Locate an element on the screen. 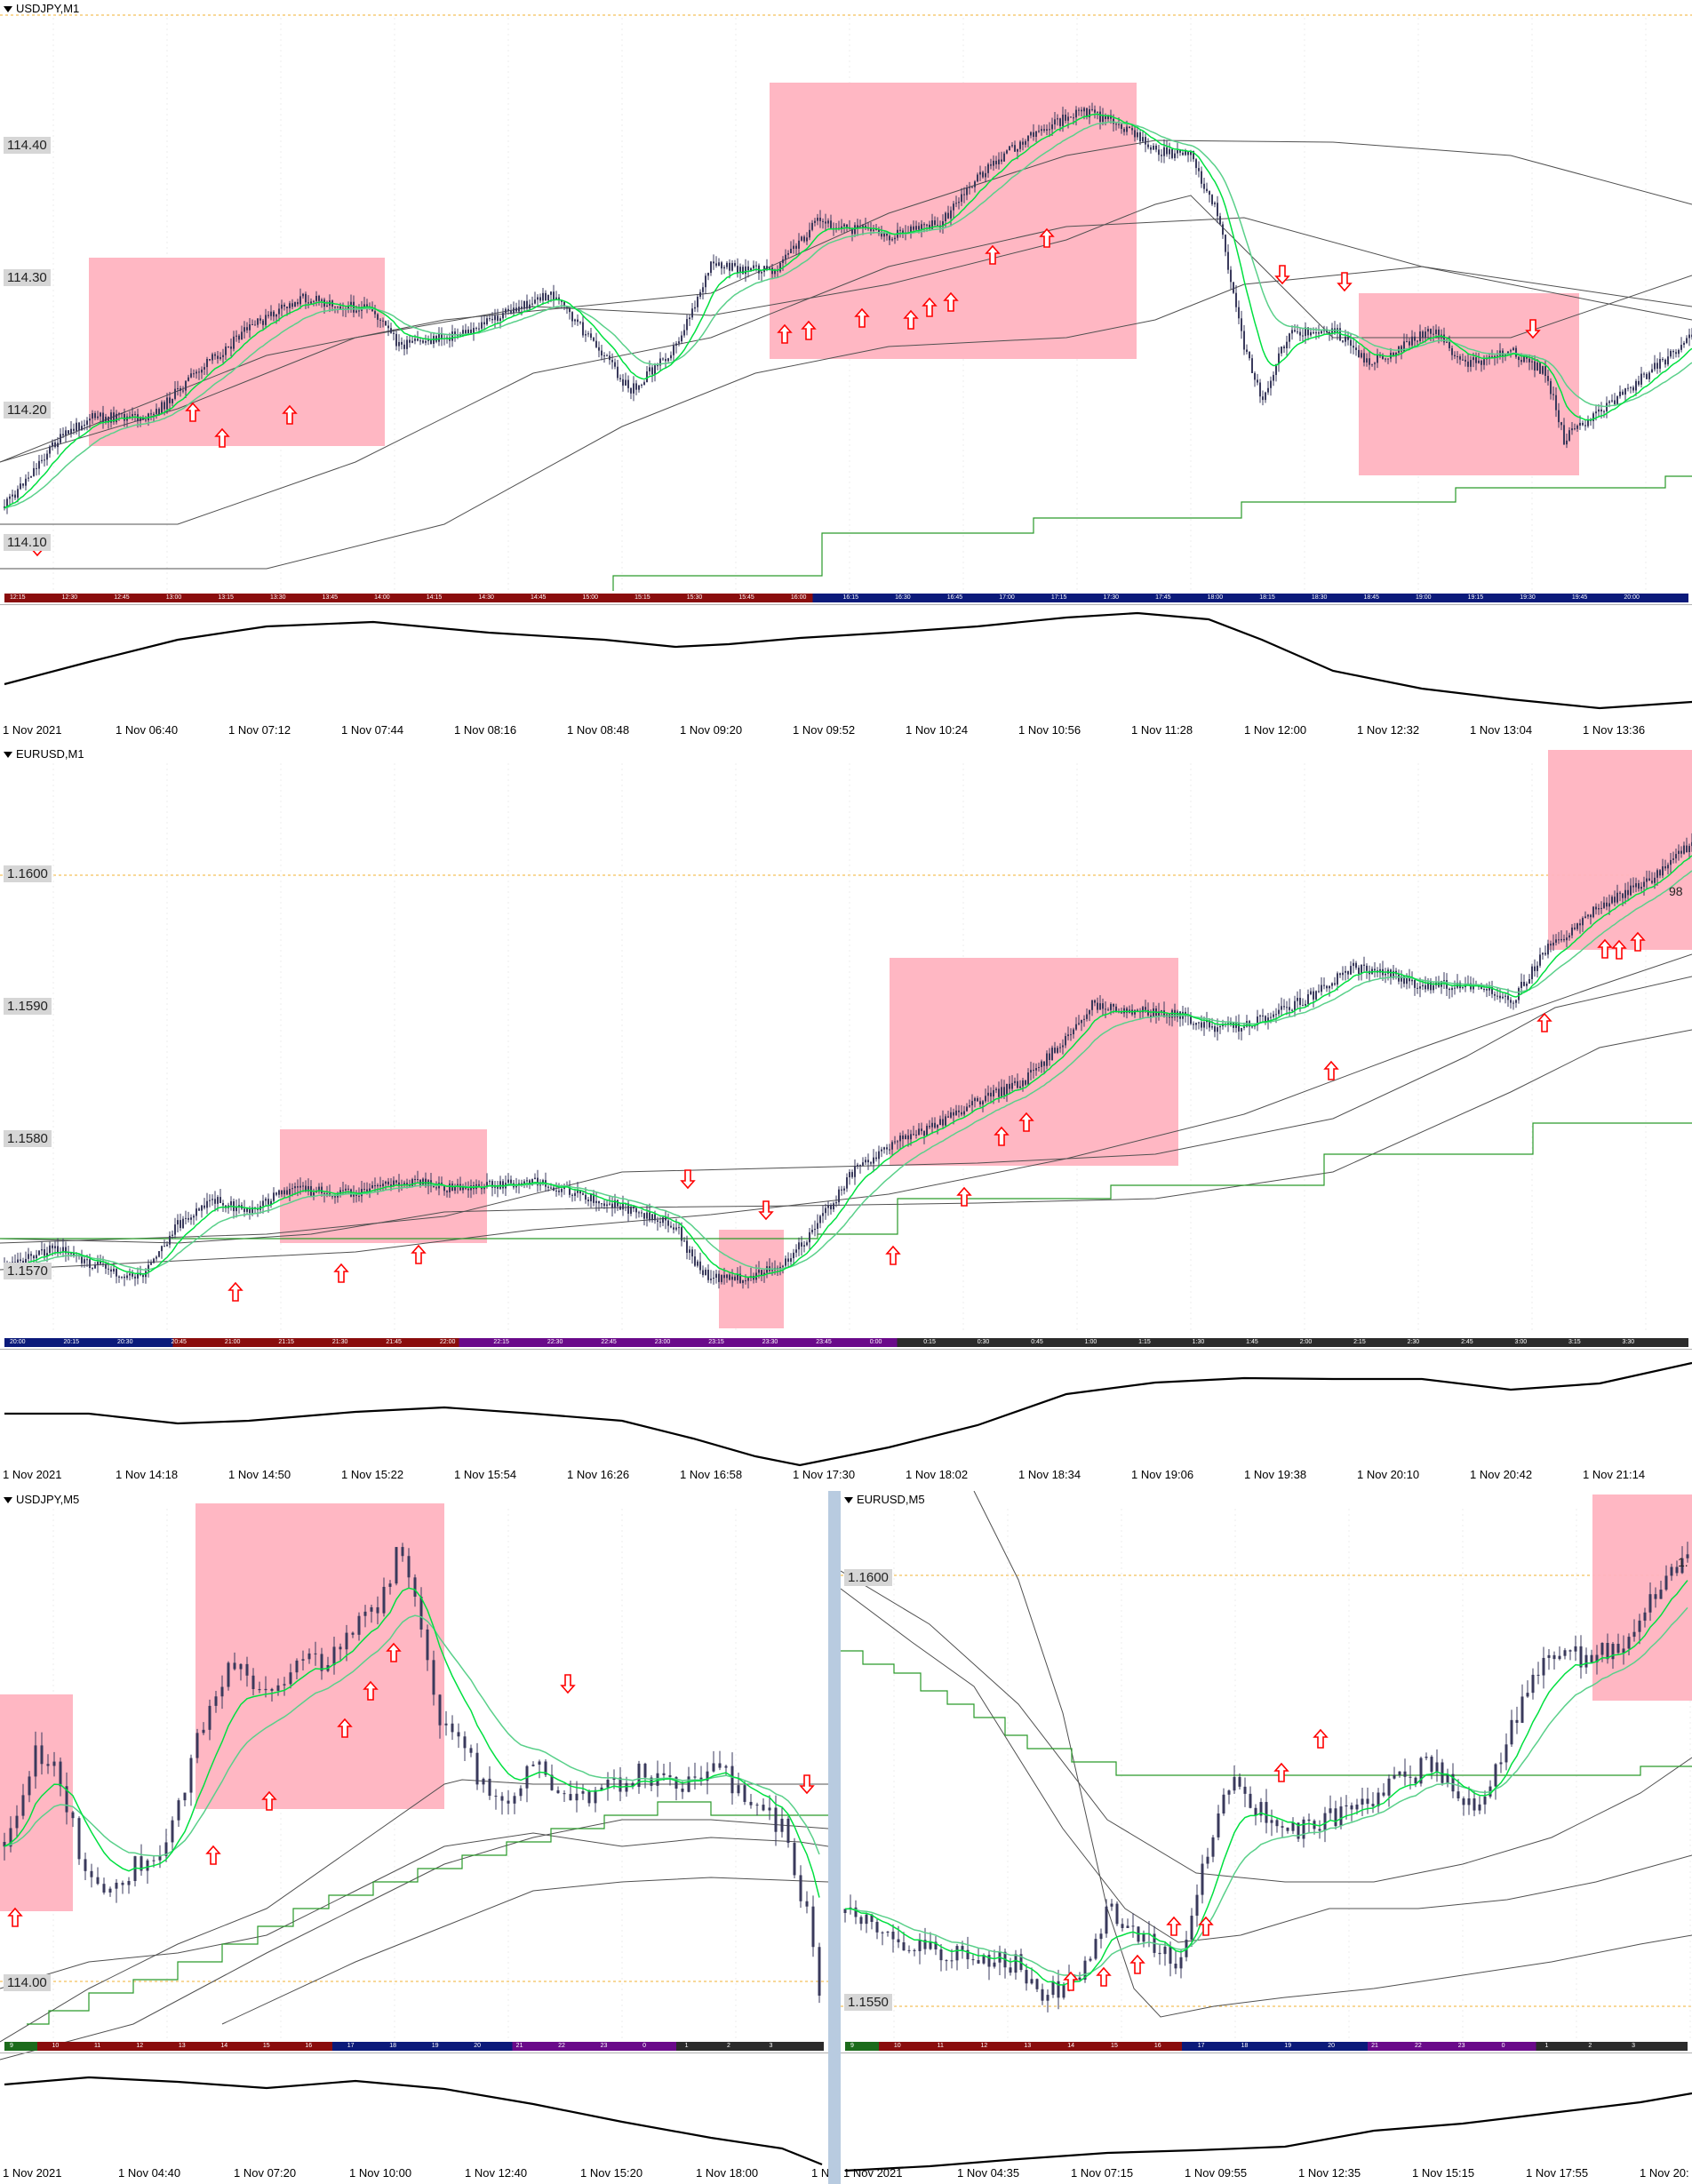  session-label: 21:15 is located at coordinates (286, 1342).